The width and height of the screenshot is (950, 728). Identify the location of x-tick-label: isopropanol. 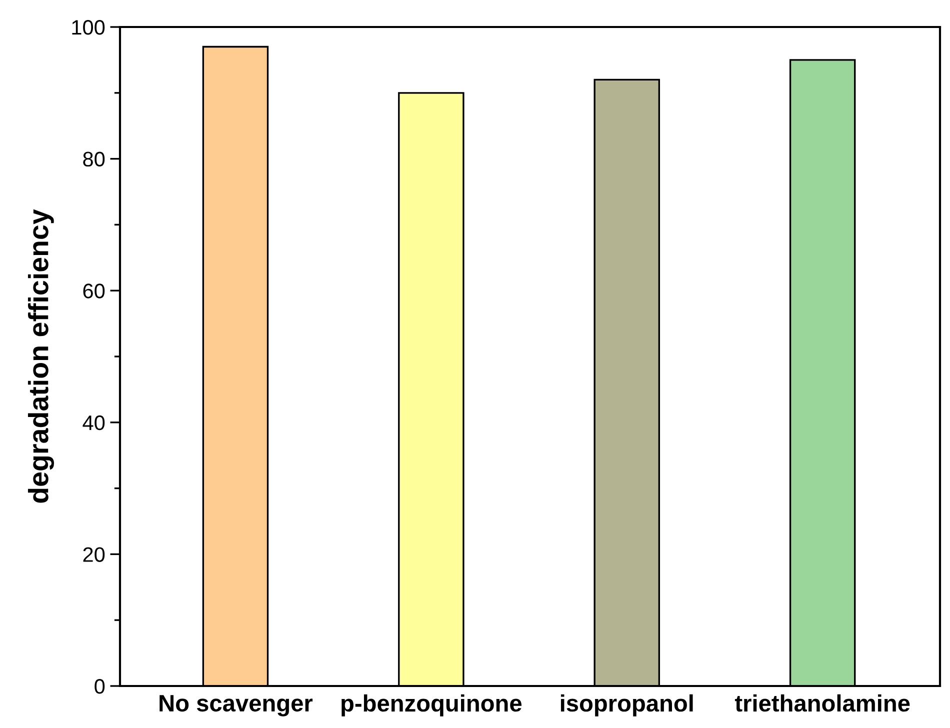
(626, 705).